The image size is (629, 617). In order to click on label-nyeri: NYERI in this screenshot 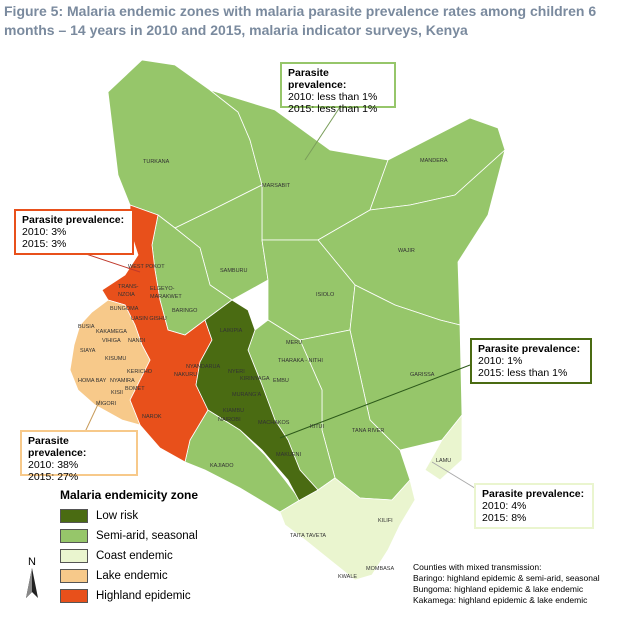, I will do `click(236, 372)`.